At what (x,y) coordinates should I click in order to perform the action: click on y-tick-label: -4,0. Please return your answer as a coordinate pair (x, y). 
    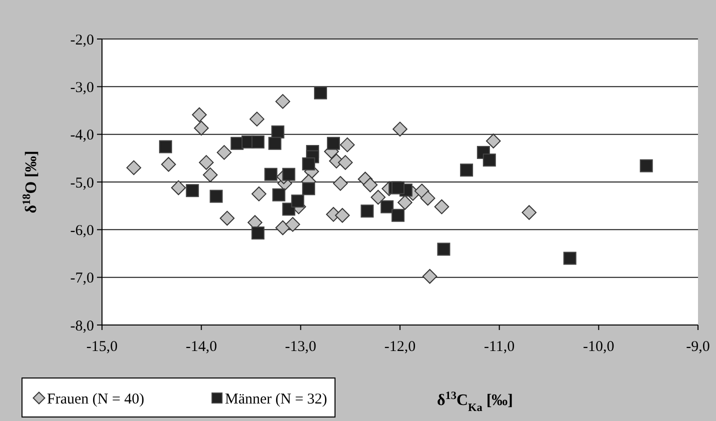
    Looking at the image, I should click on (82, 136).